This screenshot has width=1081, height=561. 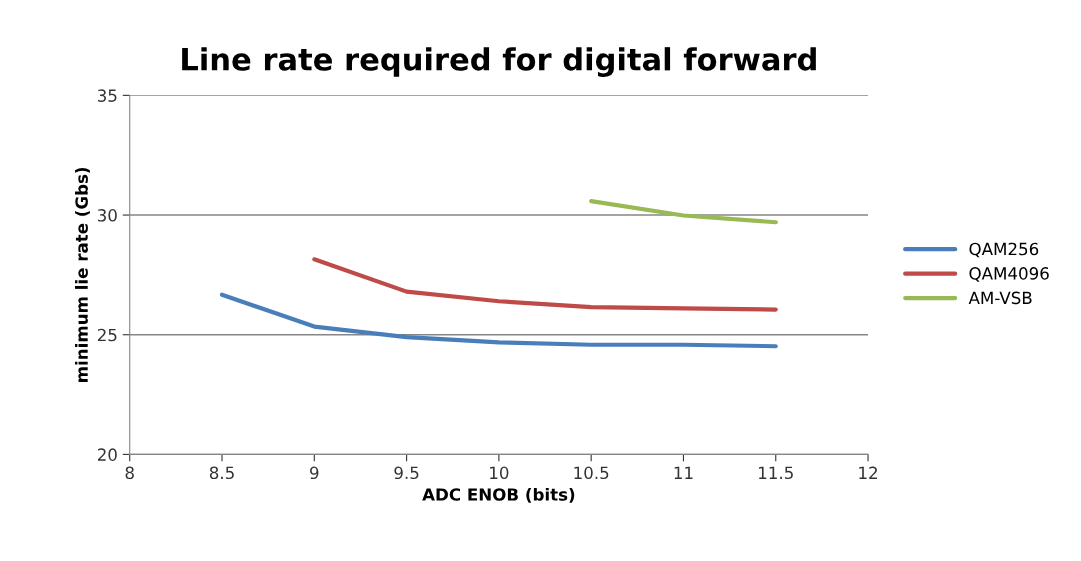 What do you see at coordinates (868, 472) in the screenshot?
I see `x-tick-label: 12` at bounding box center [868, 472].